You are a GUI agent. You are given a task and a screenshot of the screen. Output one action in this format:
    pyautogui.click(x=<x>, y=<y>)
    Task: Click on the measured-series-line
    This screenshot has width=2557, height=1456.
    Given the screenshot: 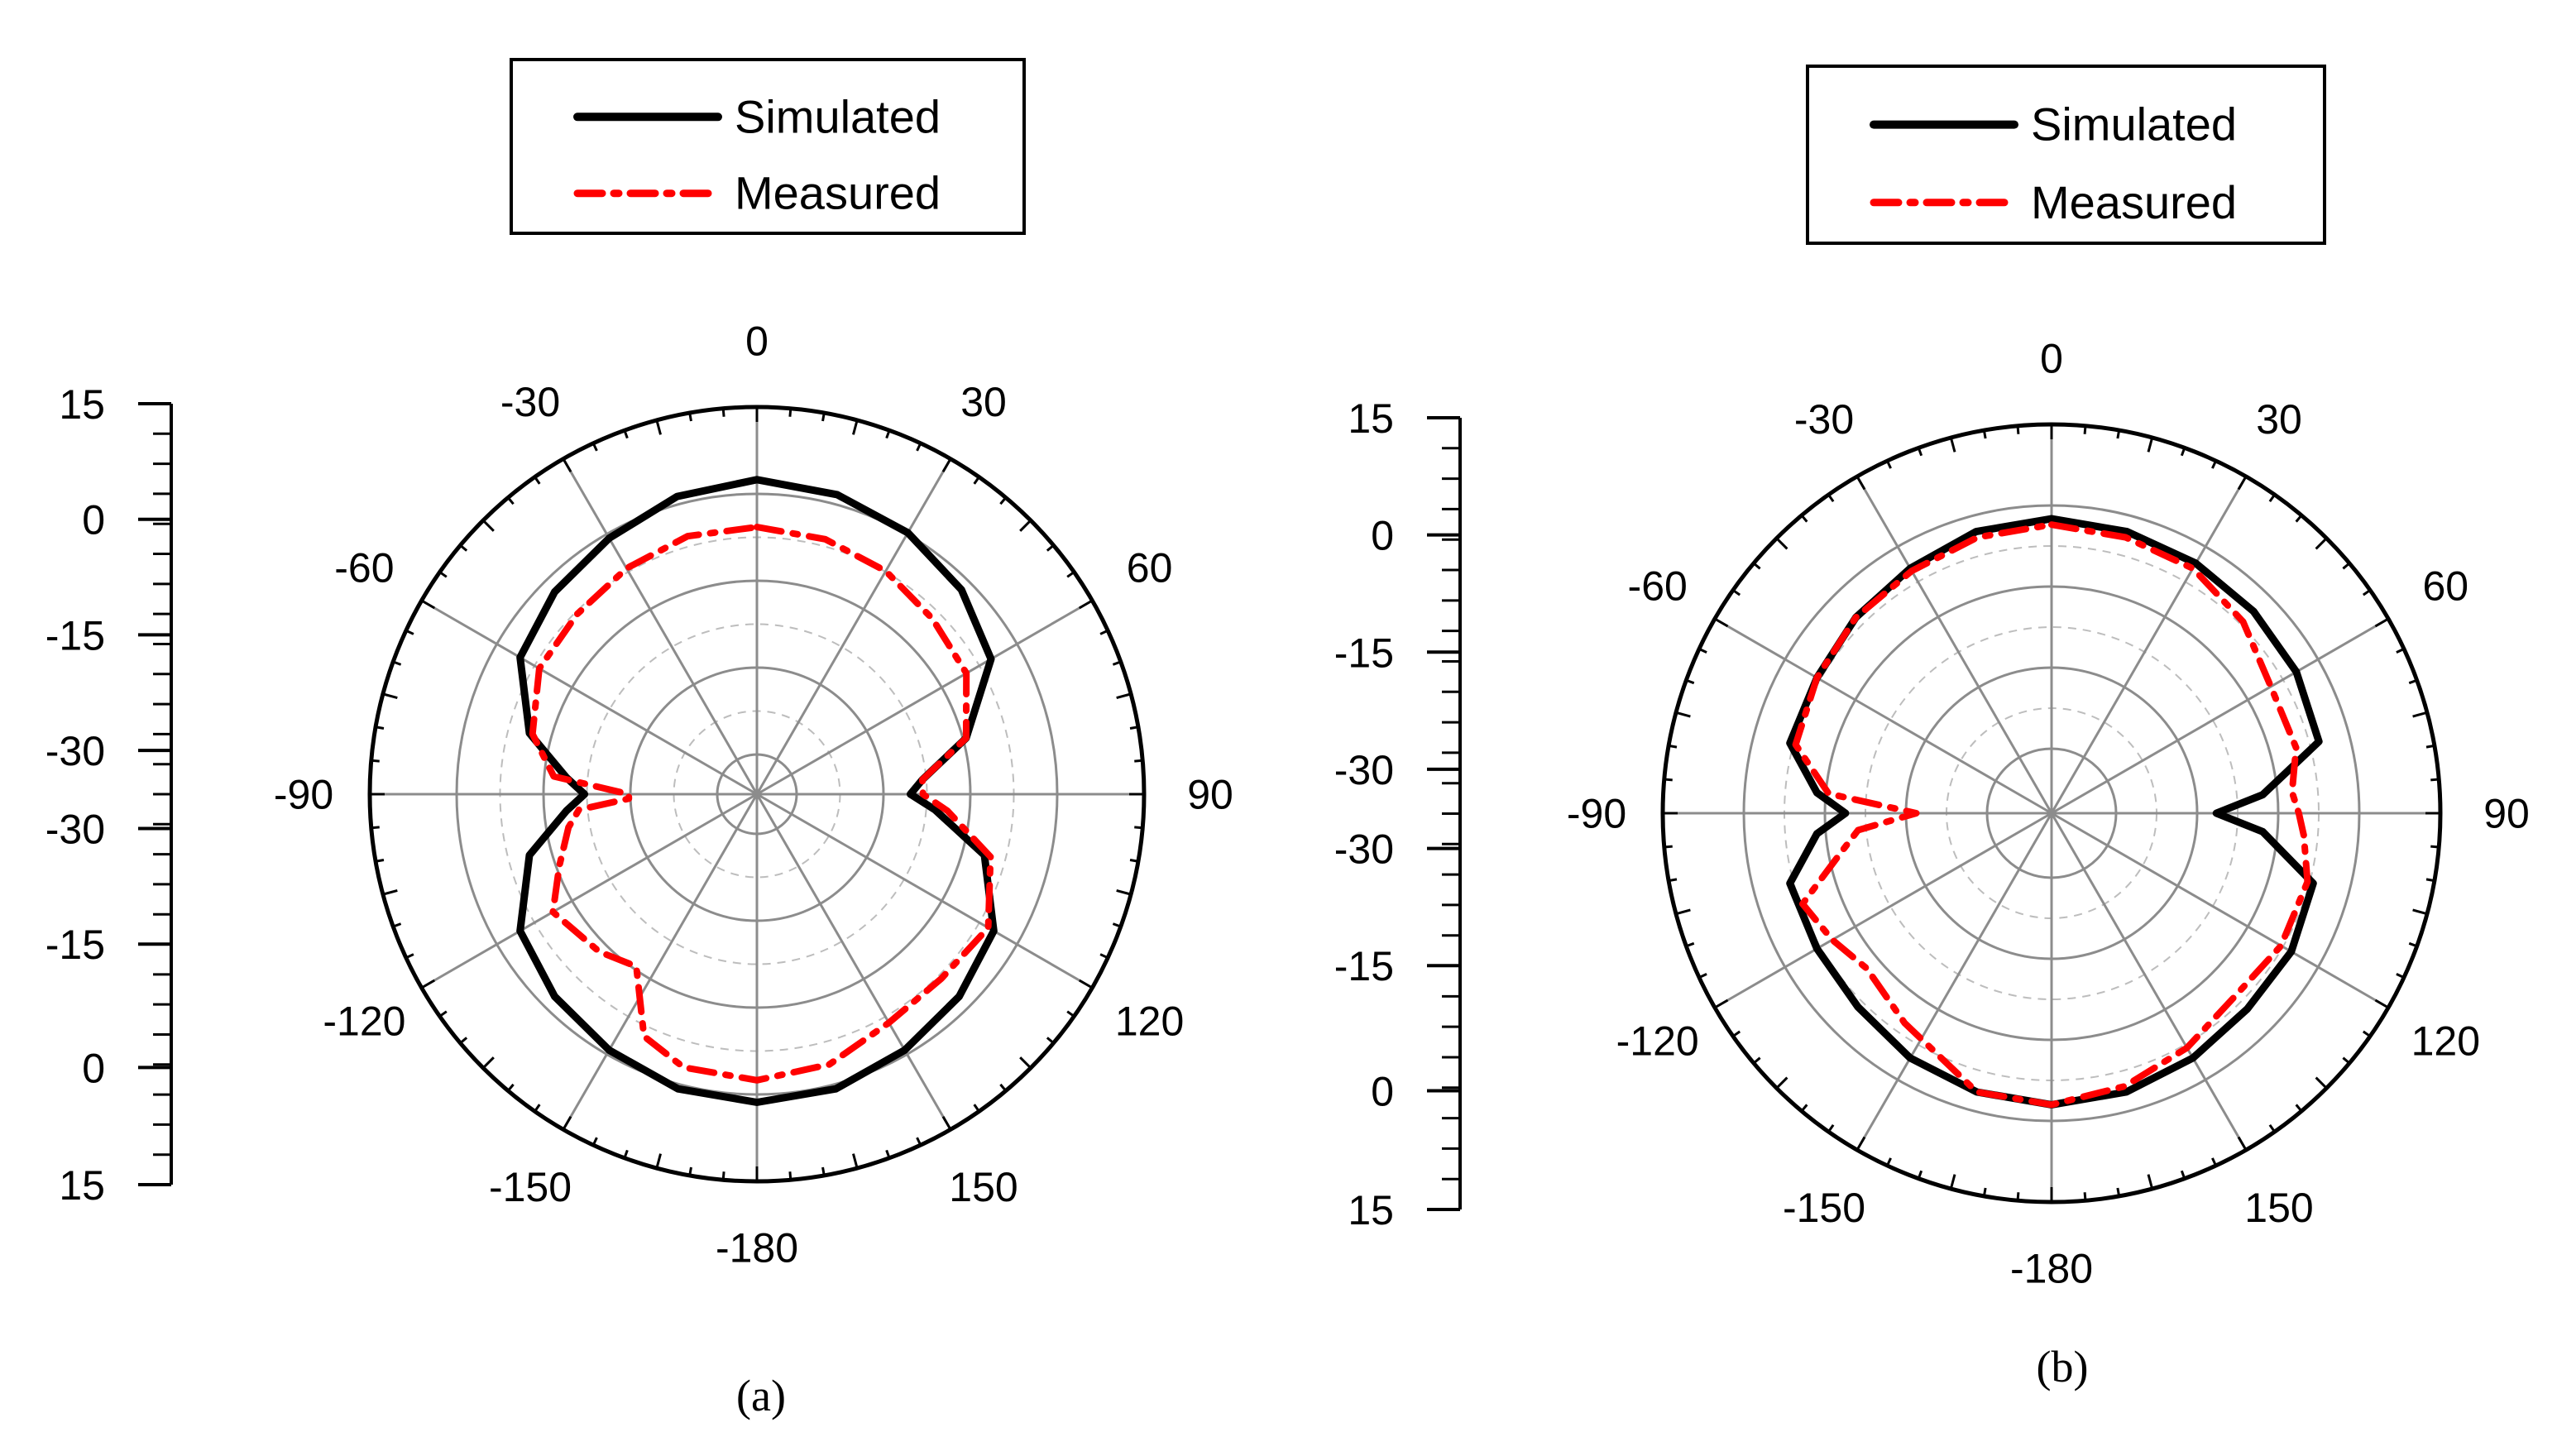 What is the action you would take?
    pyautogui.click(x=761, y=804)
    